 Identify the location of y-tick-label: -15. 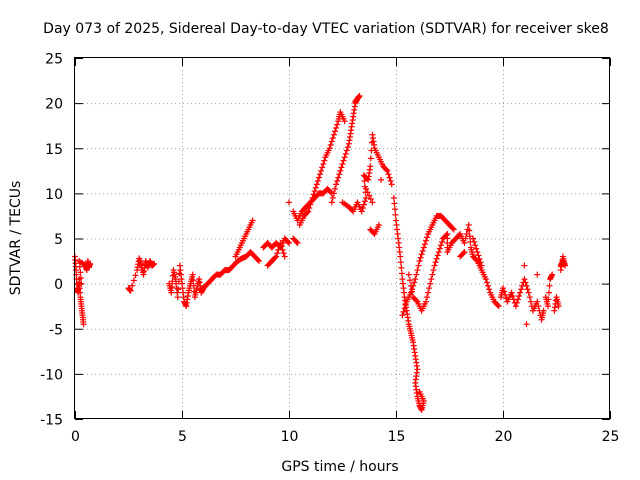
(51, 421).